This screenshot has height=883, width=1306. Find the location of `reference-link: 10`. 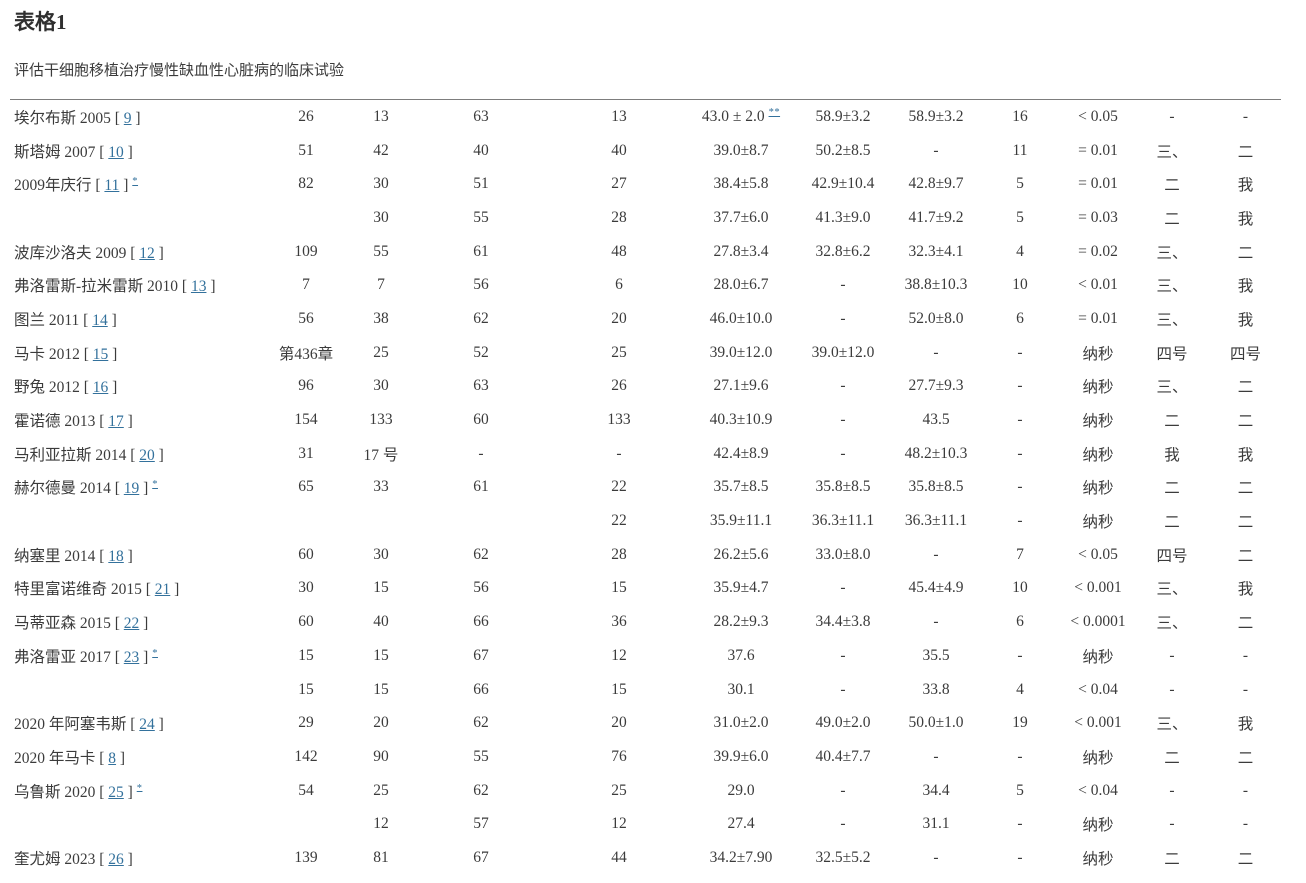

reference-link: 10 is located at coordinates (116, 152).